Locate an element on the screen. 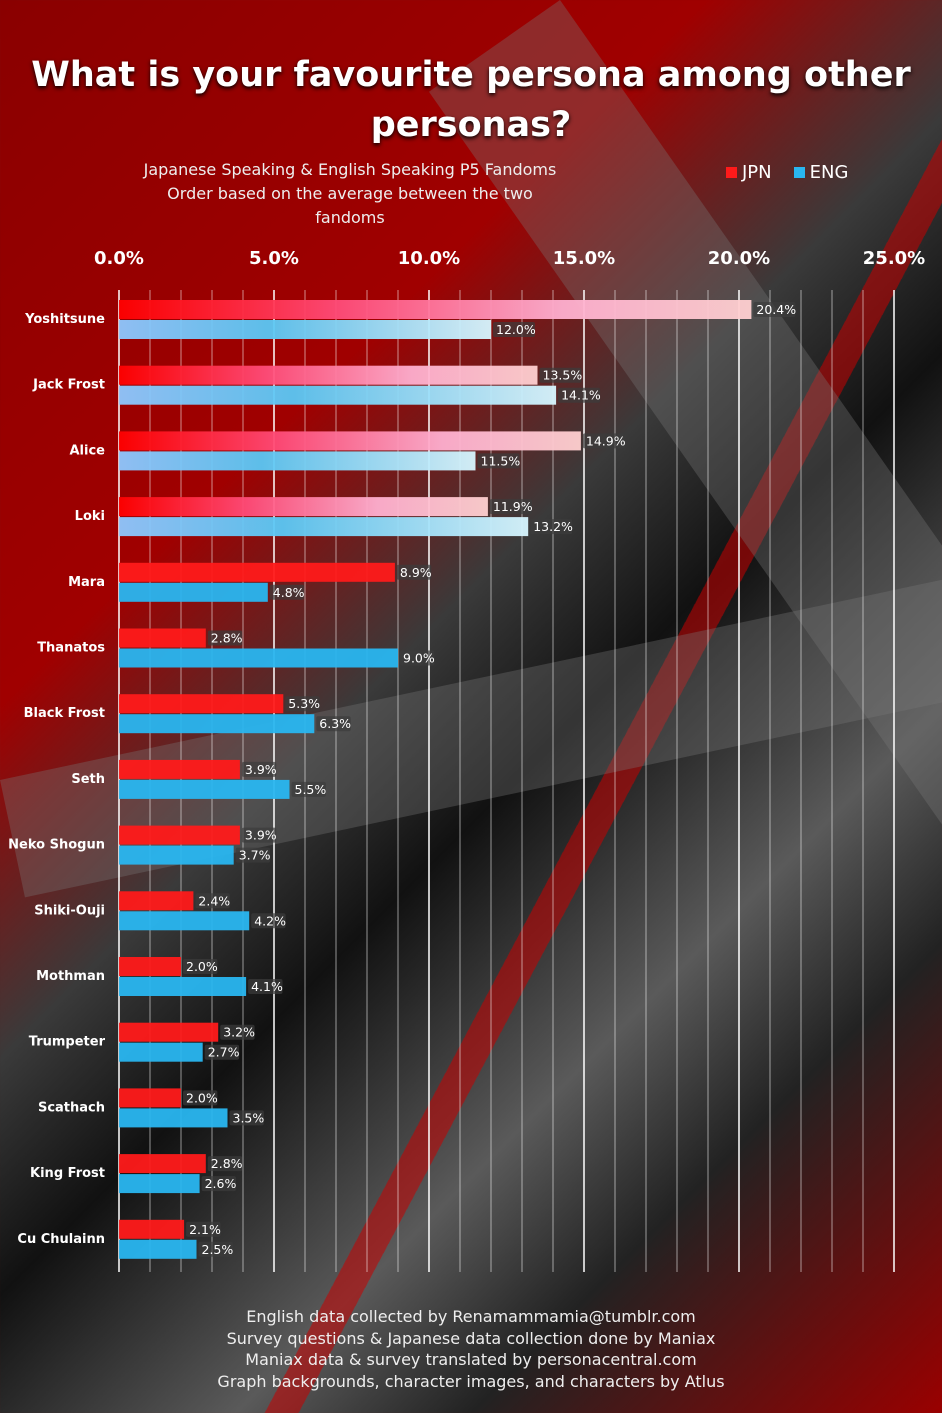 The width and height of the screenshot is (942, 1413). x-tick-label: 5.0% is located at coordinates (274, 258).